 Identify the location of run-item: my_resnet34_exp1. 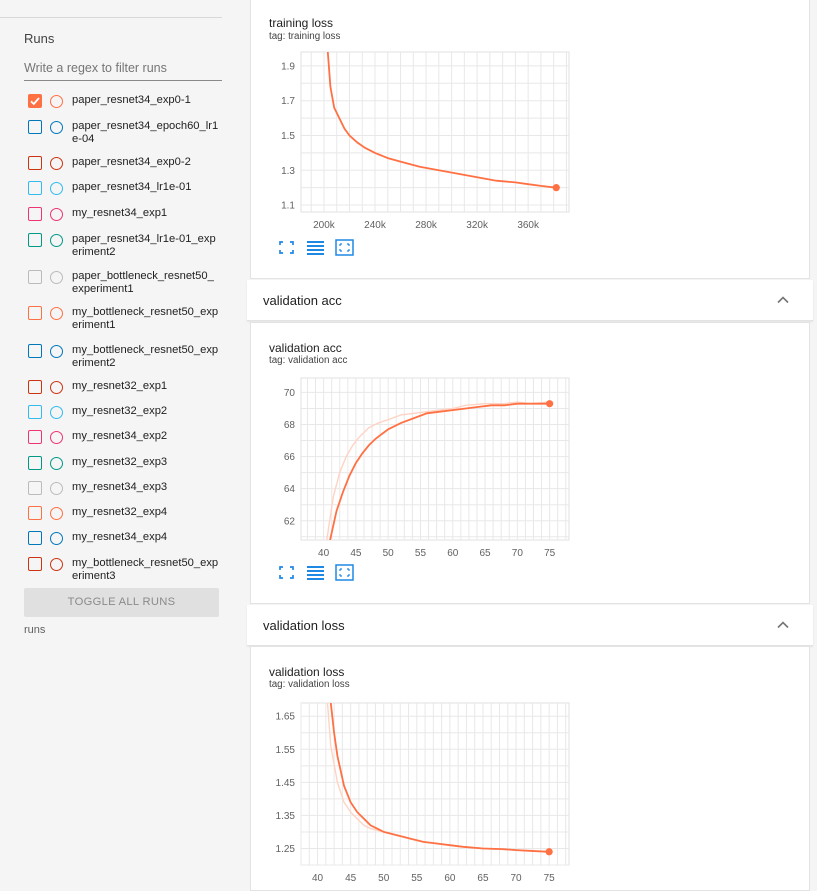
(133, 214).